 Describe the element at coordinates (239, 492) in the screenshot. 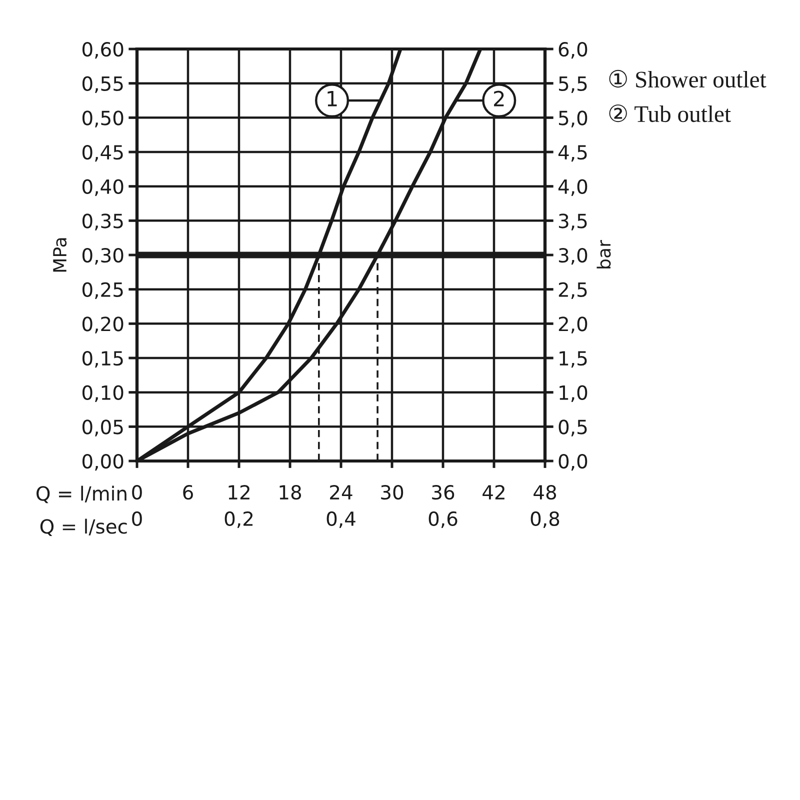

I see `x-tick-label: 12` at that location.